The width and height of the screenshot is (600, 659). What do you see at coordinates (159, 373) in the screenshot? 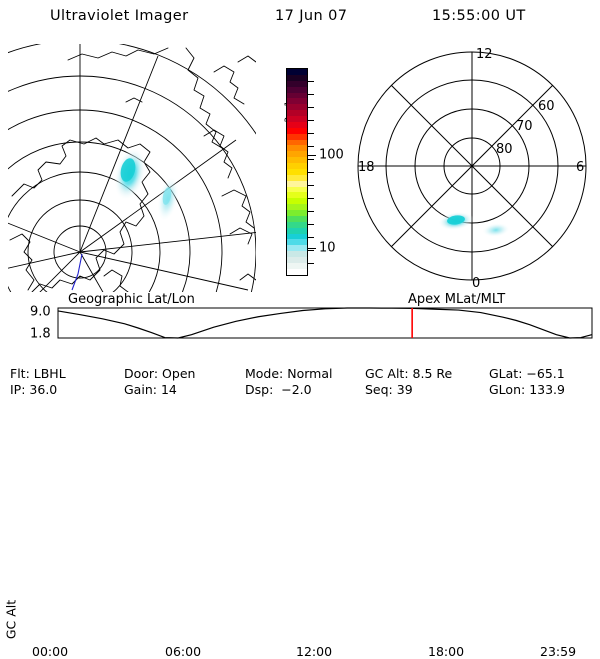
I see `status-door: Door: Open` at bounding box center [159, 373].